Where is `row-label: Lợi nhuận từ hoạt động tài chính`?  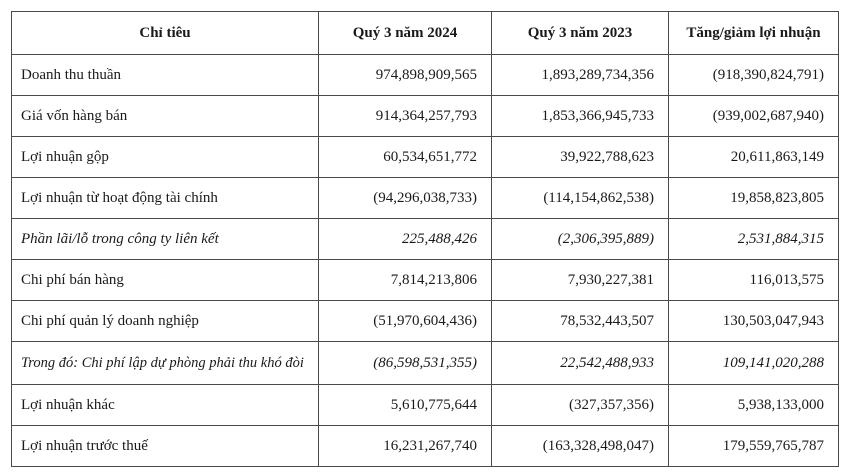 row-label: Lợi nhuận từ hoạt động tài chính is located at coordinates (165, 198).